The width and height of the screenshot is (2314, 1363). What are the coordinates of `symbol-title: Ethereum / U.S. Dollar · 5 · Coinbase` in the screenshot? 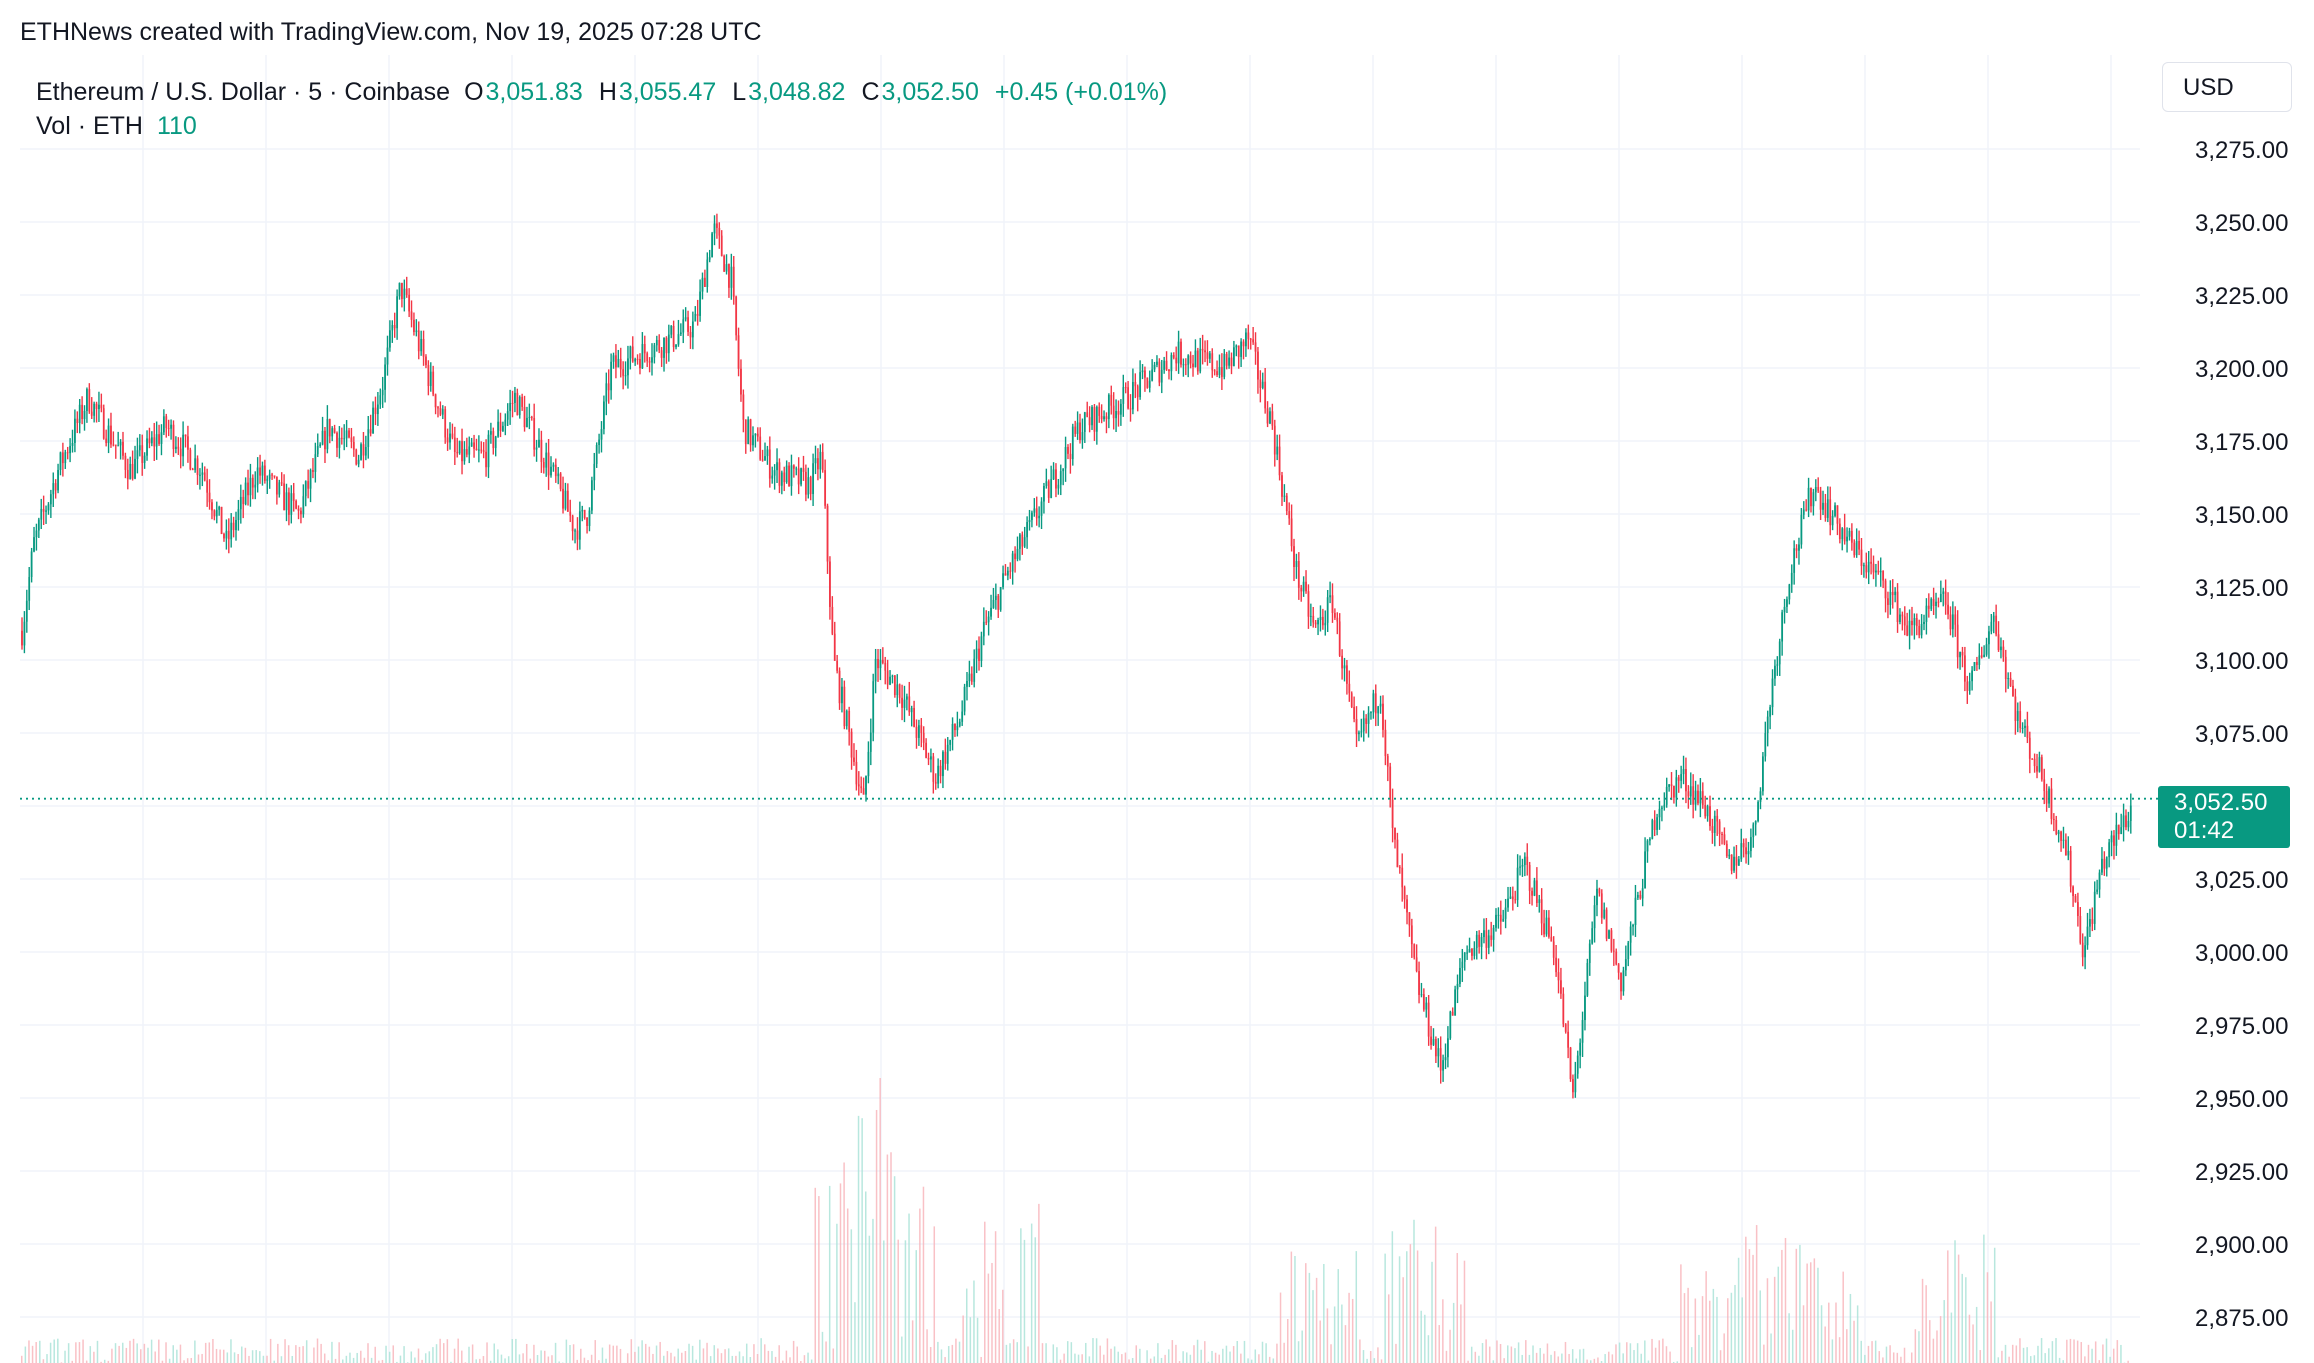 It's located at (243, 92).